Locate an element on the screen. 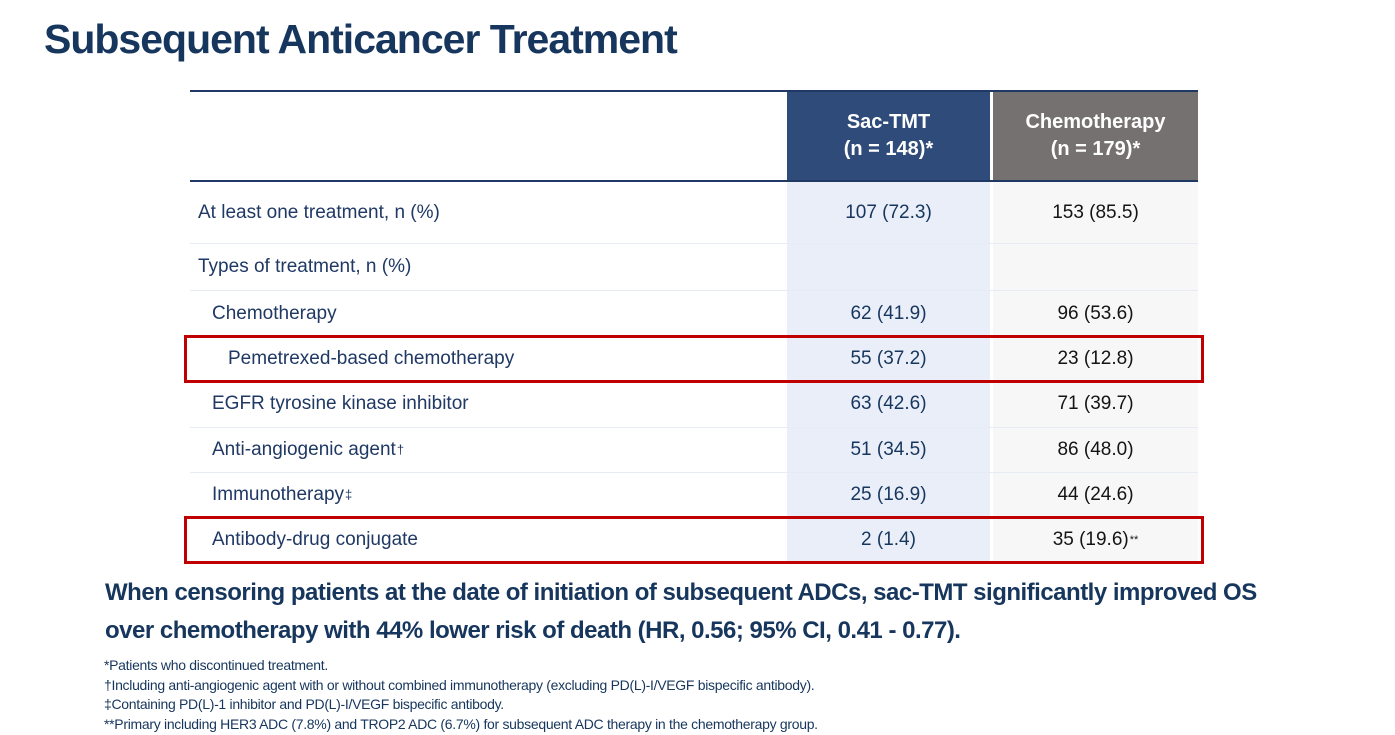 The image size is (1395, 735). row-label: Types of treatment, n (%) is located at coordinates (488, 267).